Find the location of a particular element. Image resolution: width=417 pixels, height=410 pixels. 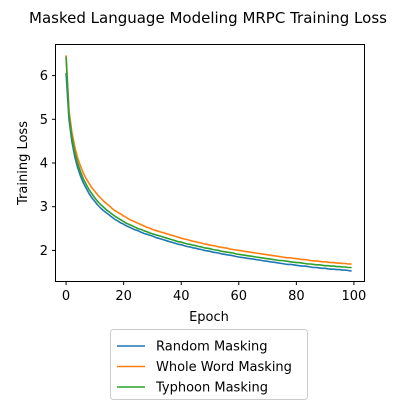

y-axis: 2 3 4 5 6 is located at coordinates (48, 164).